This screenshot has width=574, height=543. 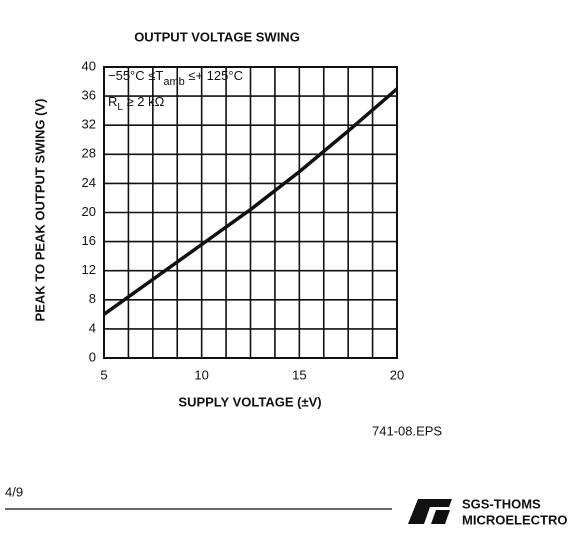 What do you see at coordinates (89, 124) in the screenshot?
I see `y-tick-label: 32` at bounding box center [89, 124].